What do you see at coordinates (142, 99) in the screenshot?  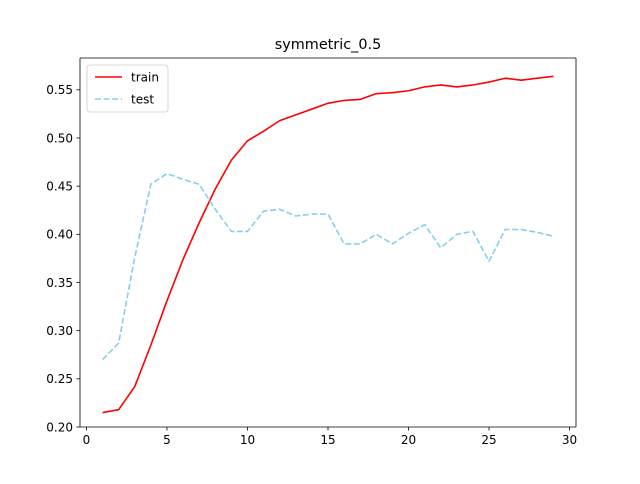 I see `legend-label-test: test` at bounding box center [142, 99].